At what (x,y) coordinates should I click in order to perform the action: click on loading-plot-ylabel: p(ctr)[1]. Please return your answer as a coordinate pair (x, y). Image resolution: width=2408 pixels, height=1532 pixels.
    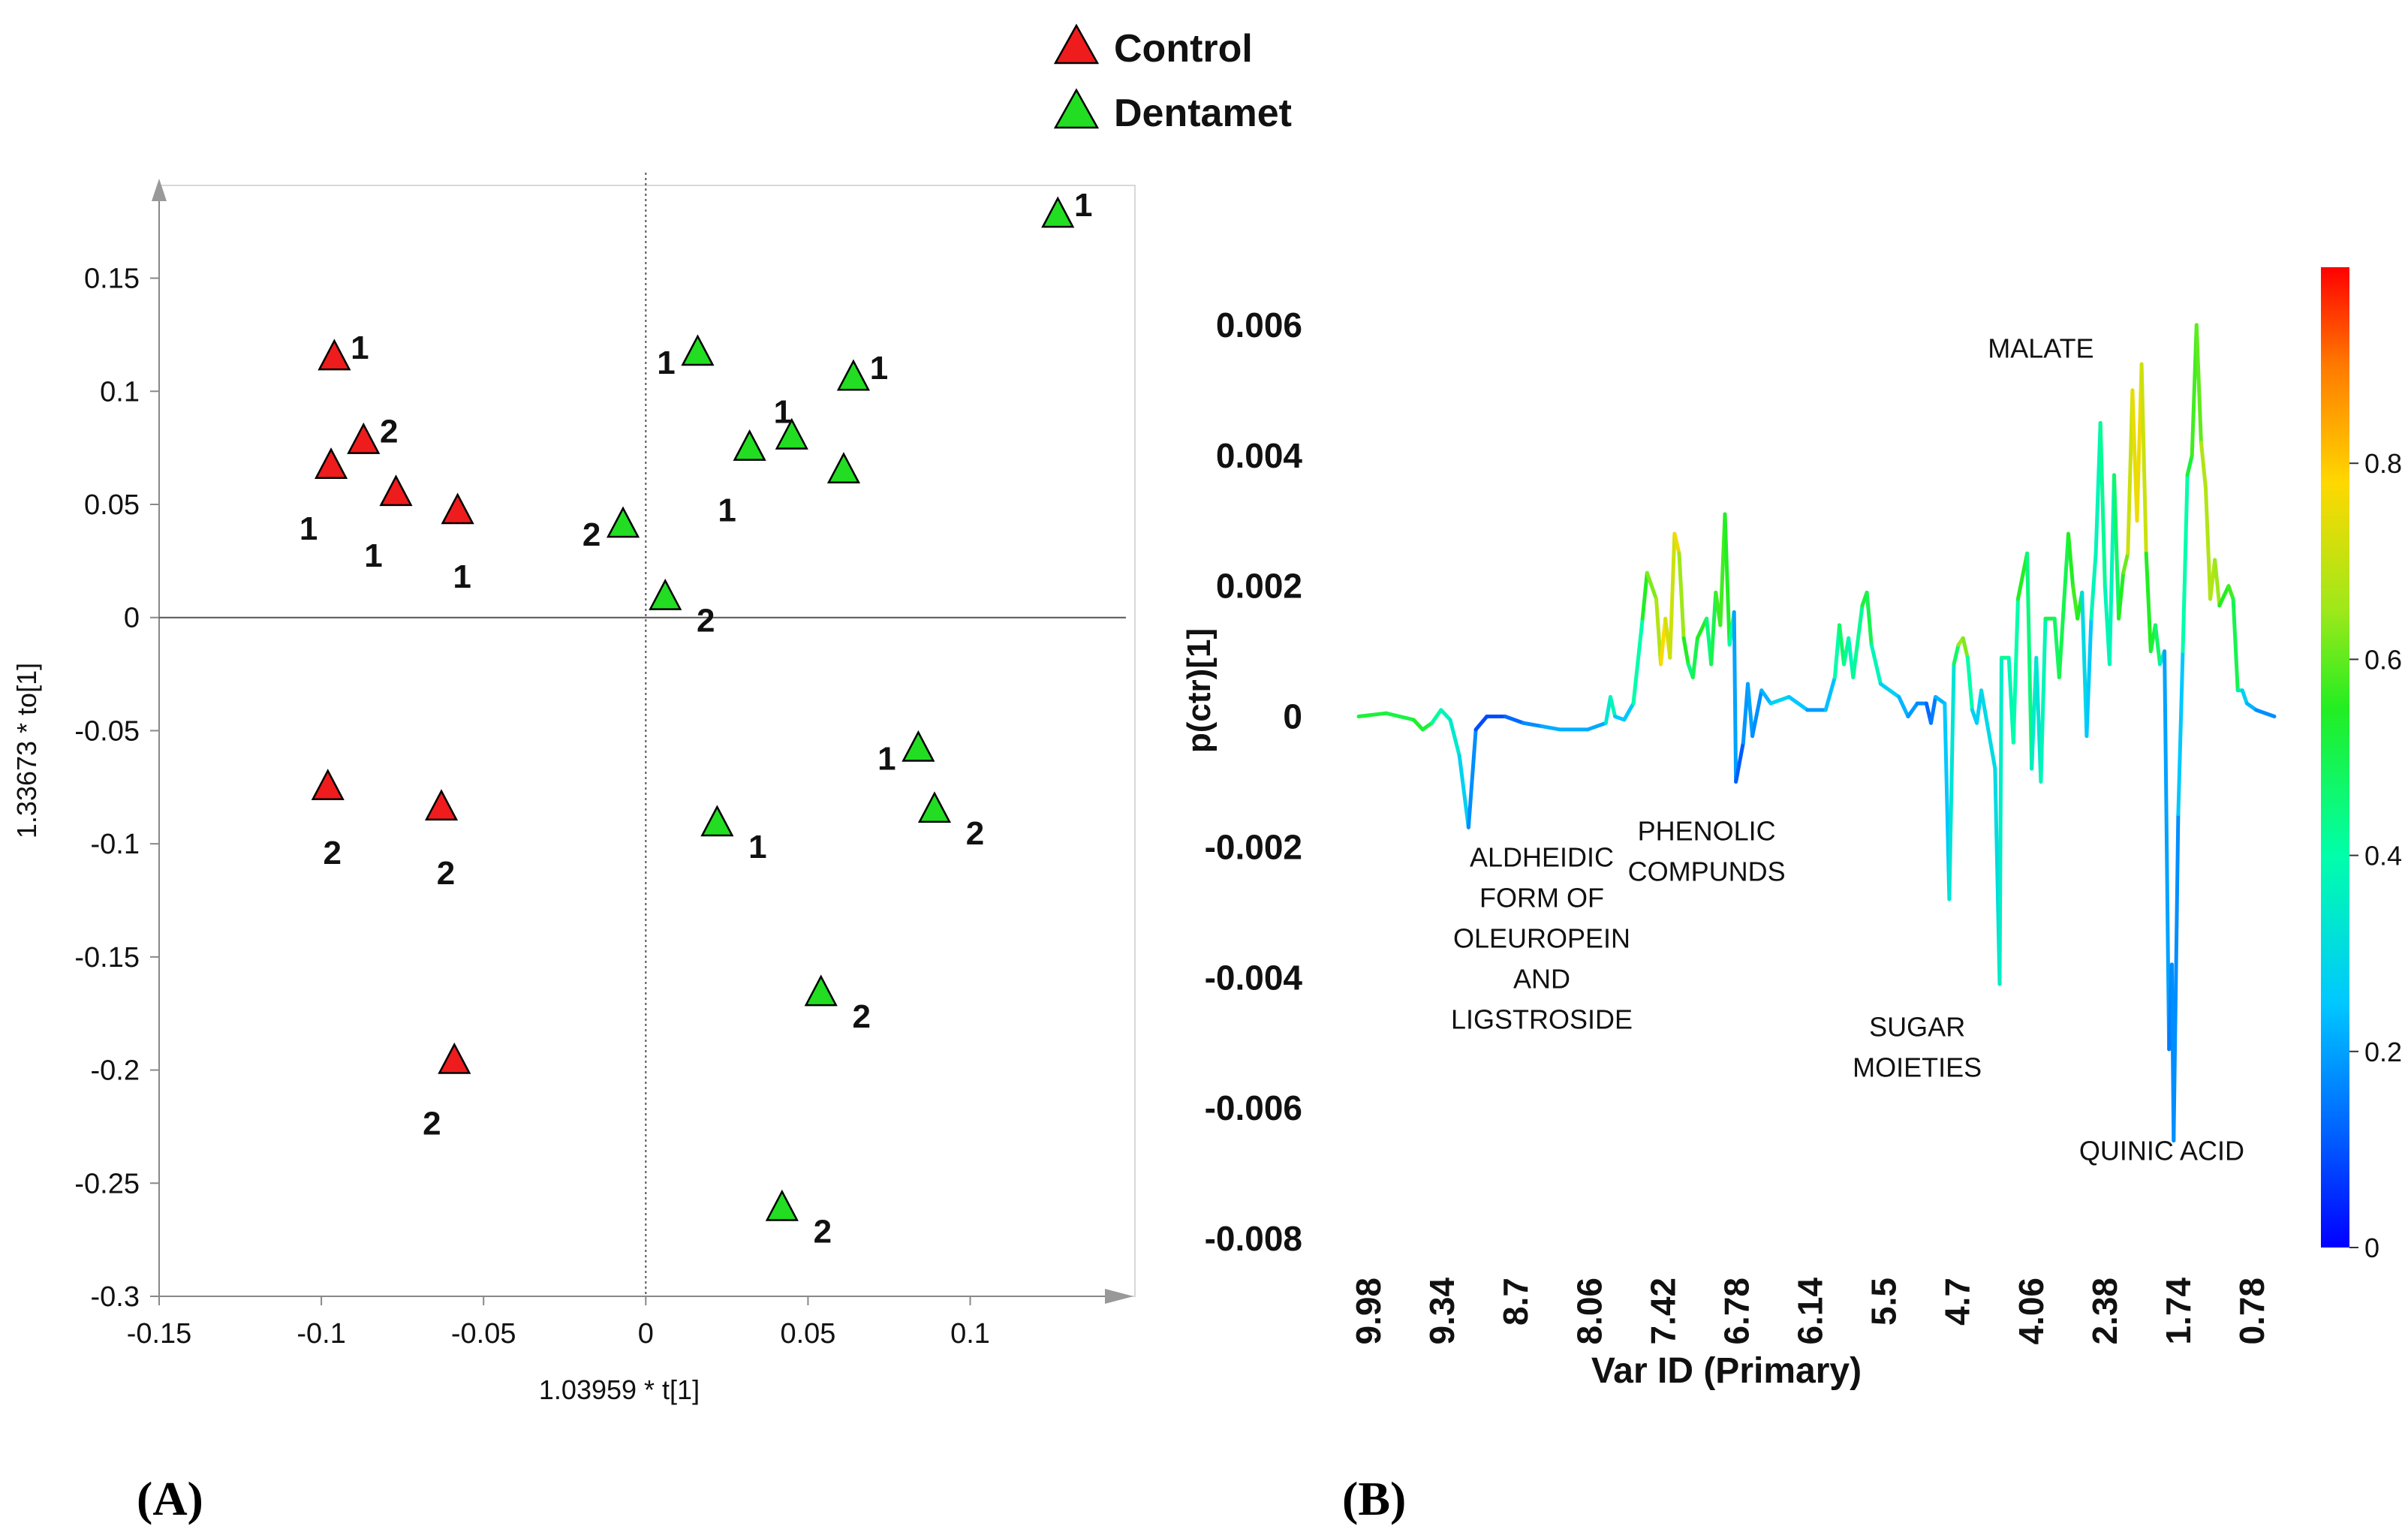
    Looking at the image, I should click on (1199, 690).